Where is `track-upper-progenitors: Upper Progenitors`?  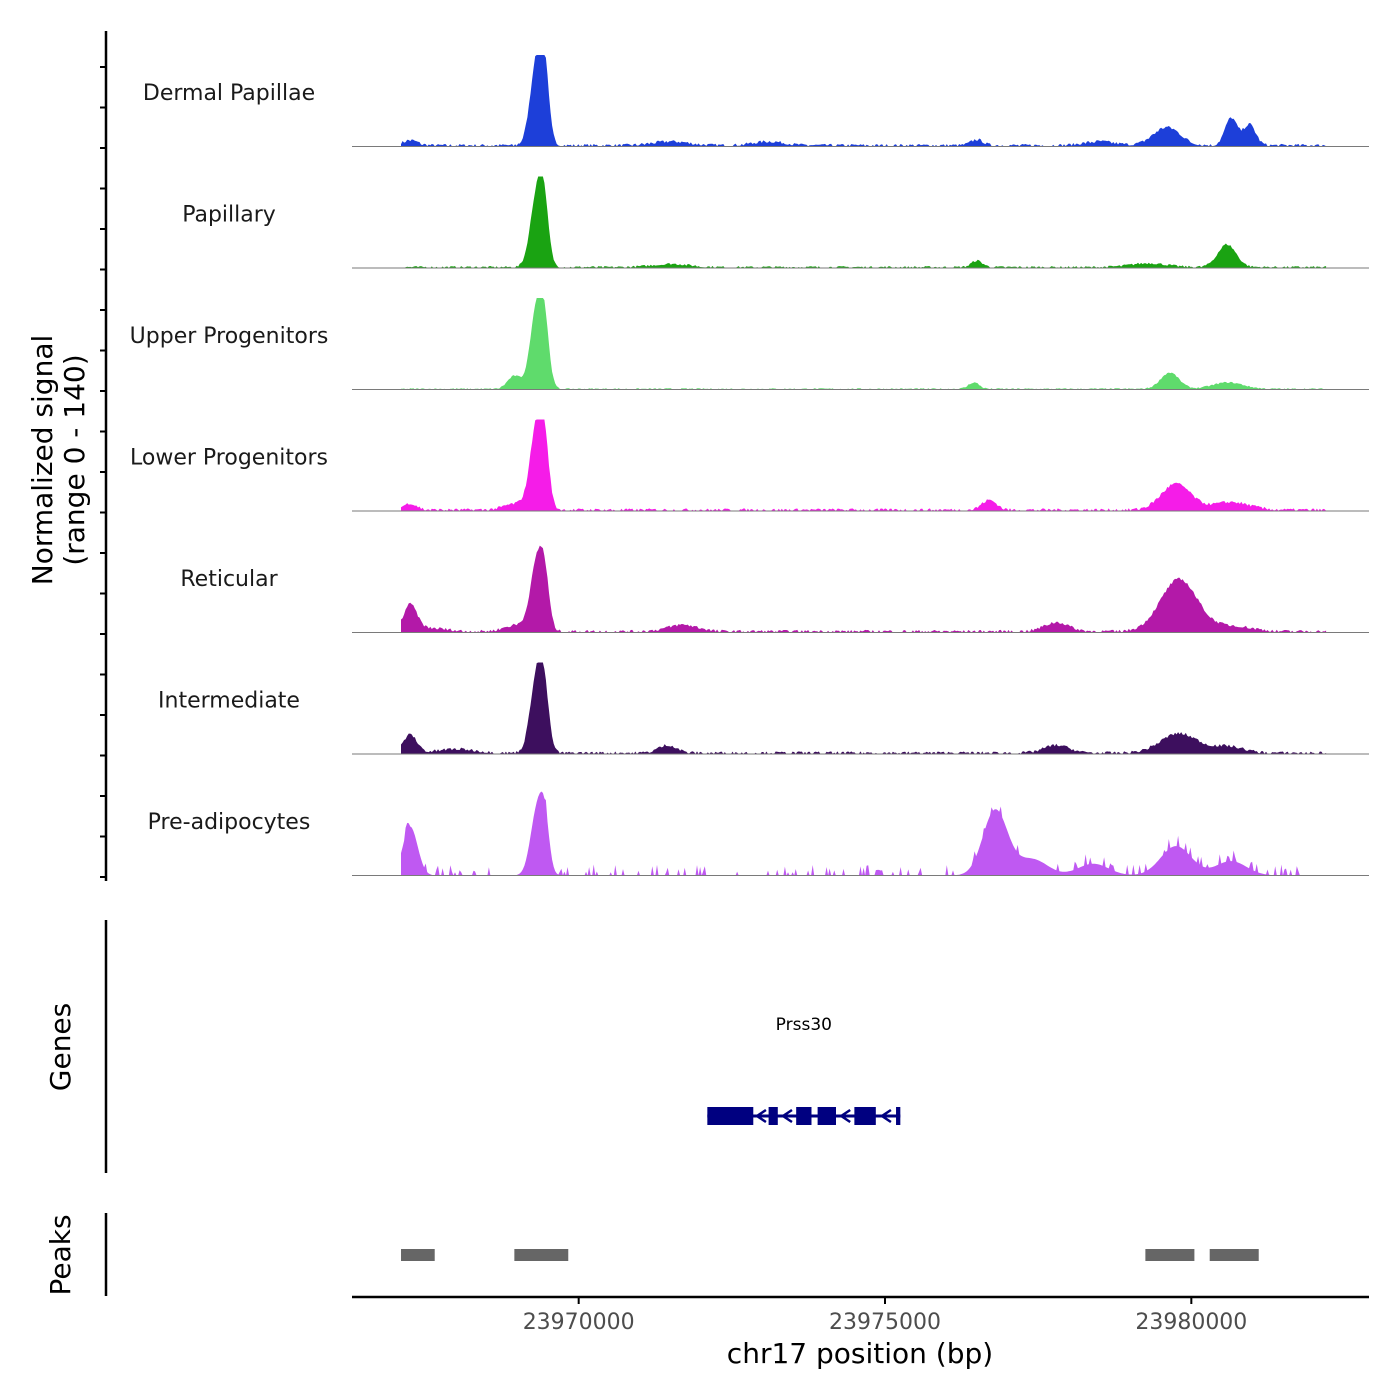 track-upper-progenitors: Upper Progenitors is located at coordinates (749, 344).